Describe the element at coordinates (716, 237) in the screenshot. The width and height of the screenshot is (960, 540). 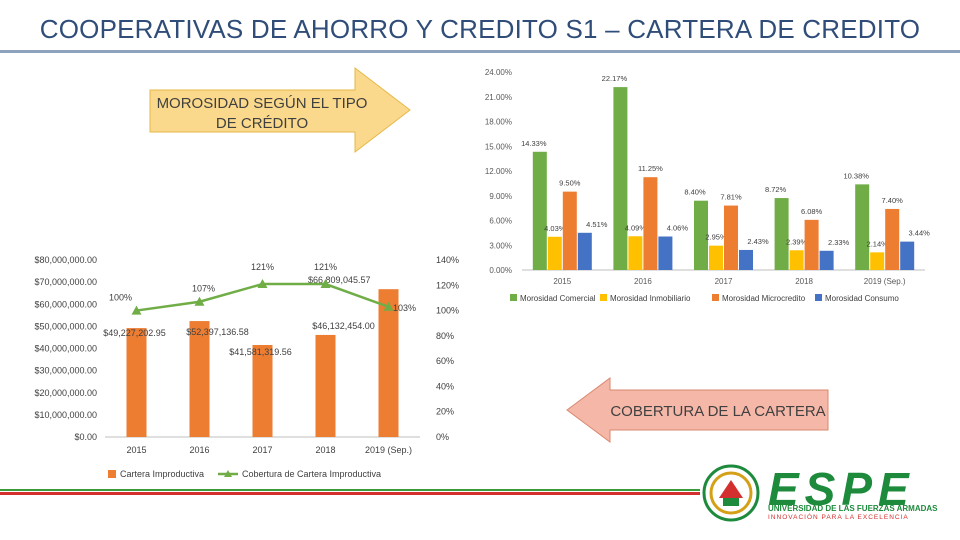
I see `chart1-data-label: 2.95%` at that location.